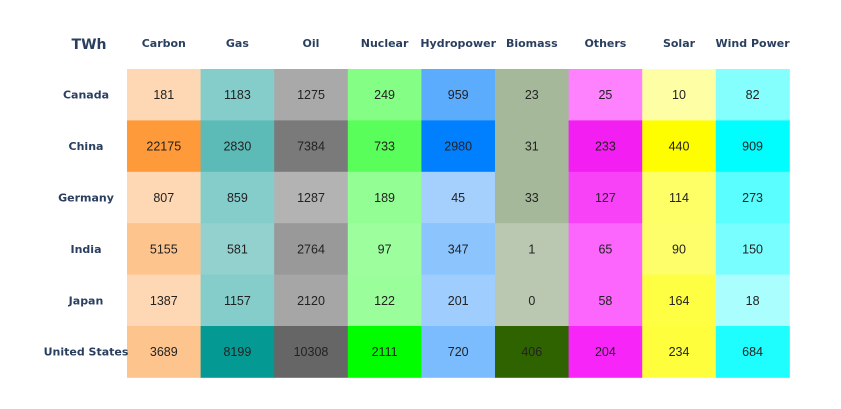 This screenshot has width=841, height=409. Describe the element at coordinates (385, 249) in the screenshot. I see `cell-value-label: 97` at that location.